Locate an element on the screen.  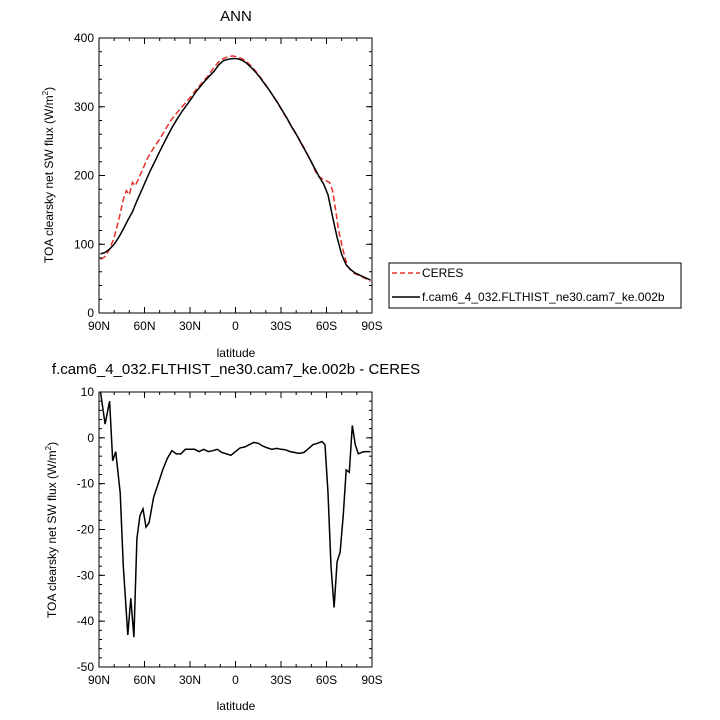
bottom-chart-x-tick-label: 30N is located at coordinates (190, 680).